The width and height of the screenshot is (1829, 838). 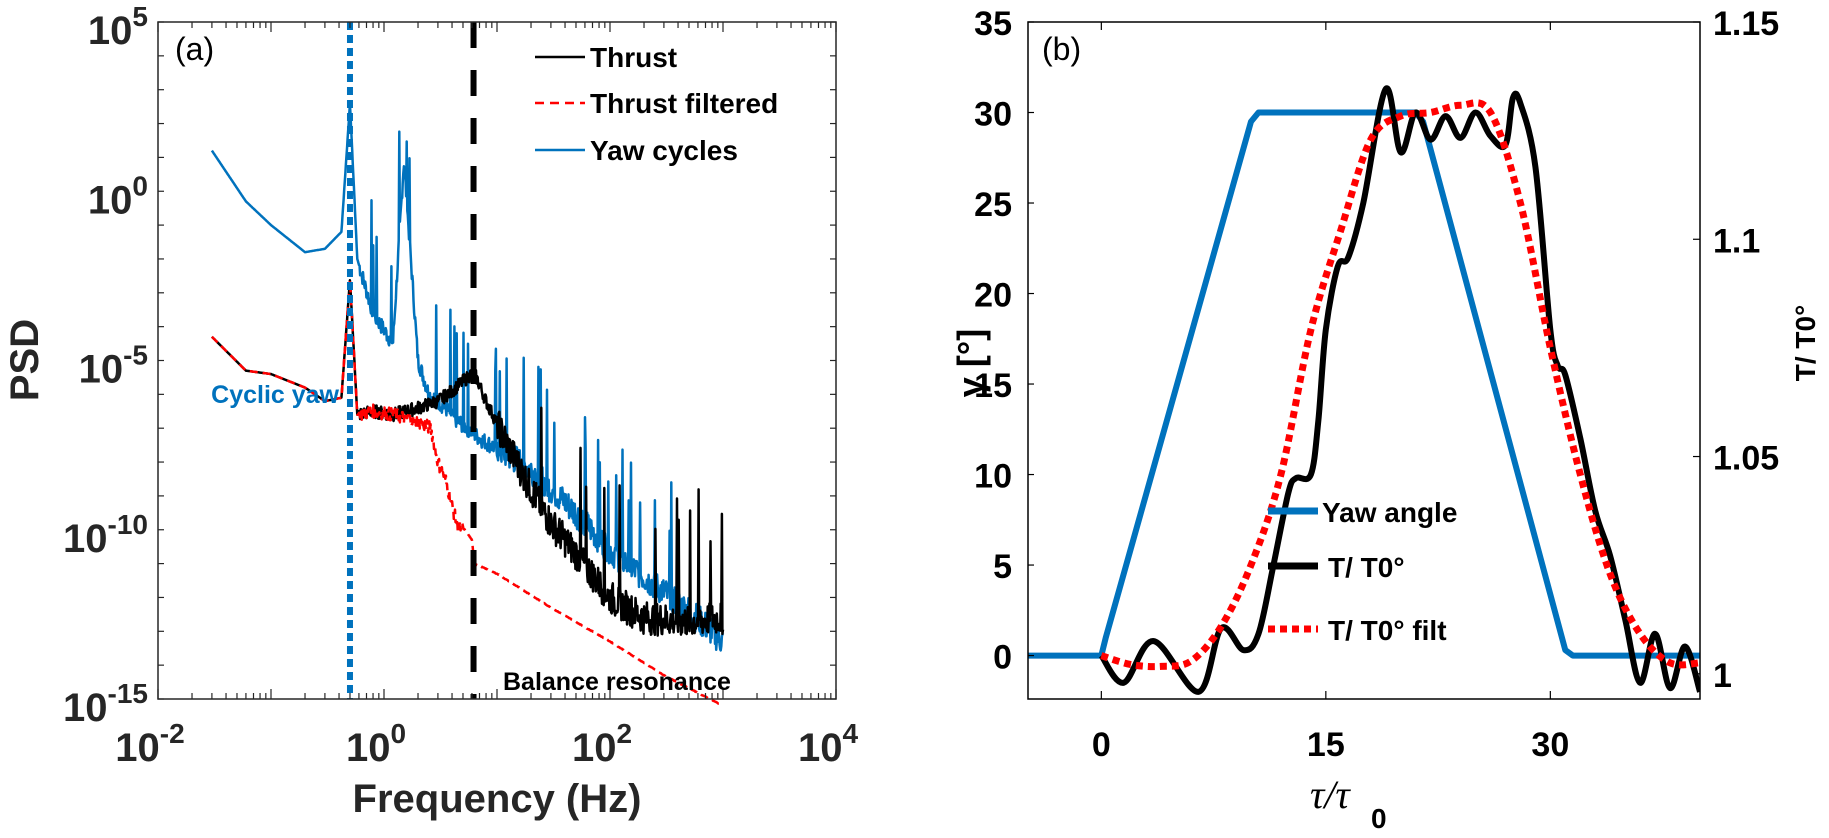 What do you see at coordinates (993, 296) in the screenshot?
I see `y-tick-label: 20` at bounding box center [993, 296].